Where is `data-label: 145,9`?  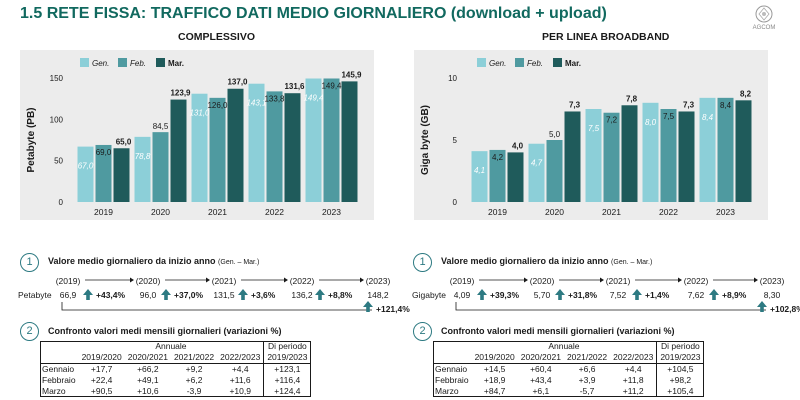 data-label: 145,9 is located at coordinates (351, 74).